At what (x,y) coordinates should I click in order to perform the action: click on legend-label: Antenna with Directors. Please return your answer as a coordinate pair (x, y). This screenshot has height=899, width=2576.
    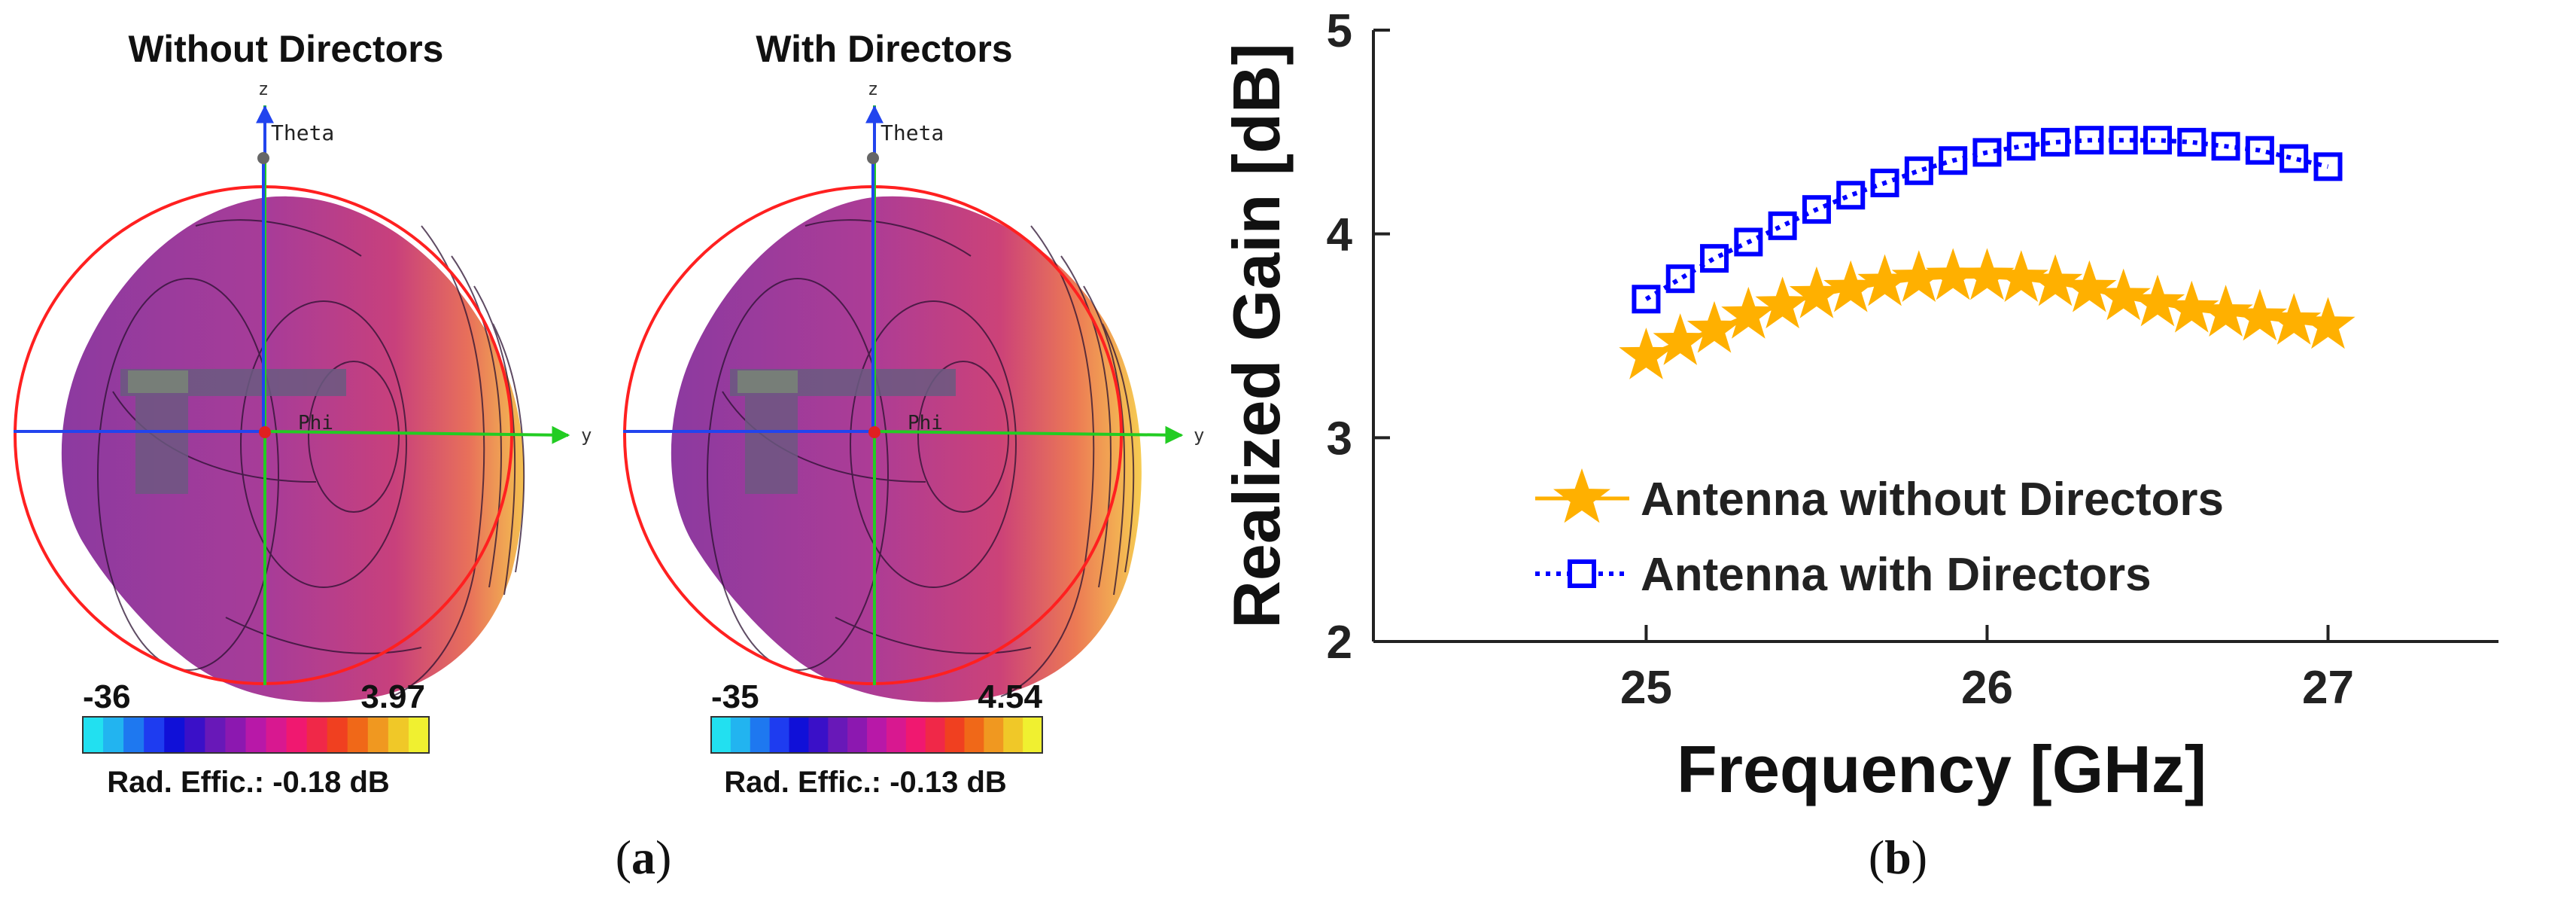
    Looking at the image, I should click on (1897, 575).